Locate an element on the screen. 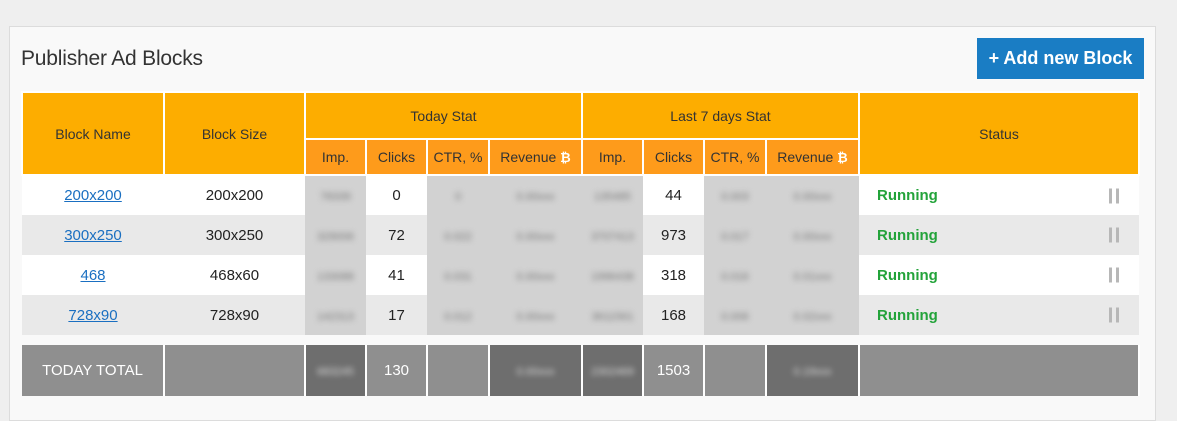  last7-ctr-cell: 0.016 is located at coordinates (735, 275).